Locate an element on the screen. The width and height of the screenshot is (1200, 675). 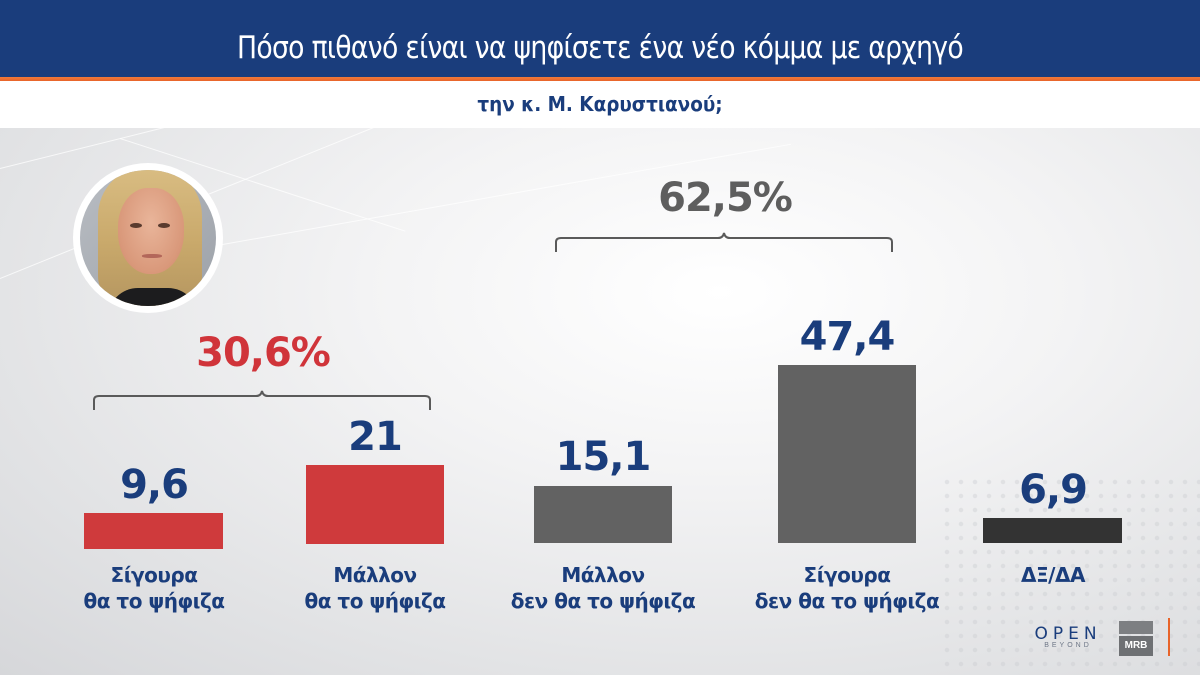
mrb-logo: MRB is located at coordinates (1136, 638).